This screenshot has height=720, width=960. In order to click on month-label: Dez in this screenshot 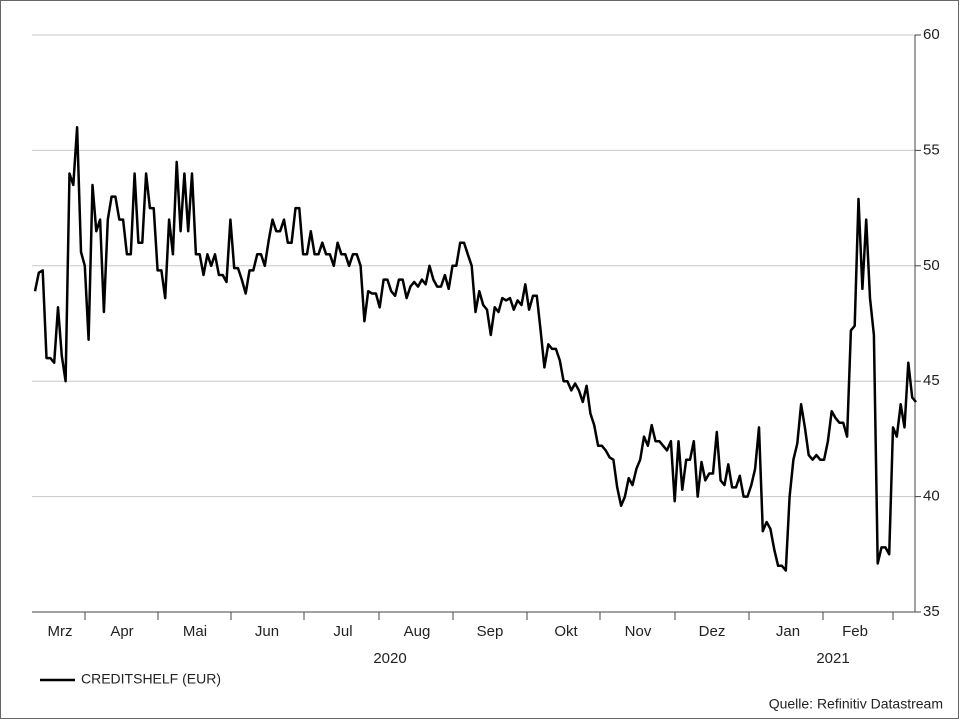, I will do `click(712, 631)`.